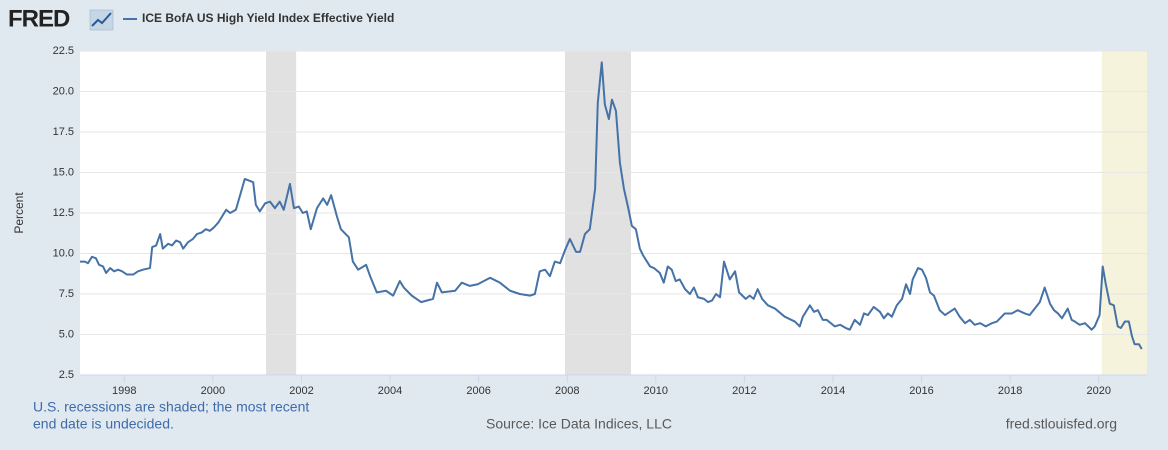 This screenshot has width=1168, height=450. I want to click on y-tick-label: 22.5, so click(63, 51).